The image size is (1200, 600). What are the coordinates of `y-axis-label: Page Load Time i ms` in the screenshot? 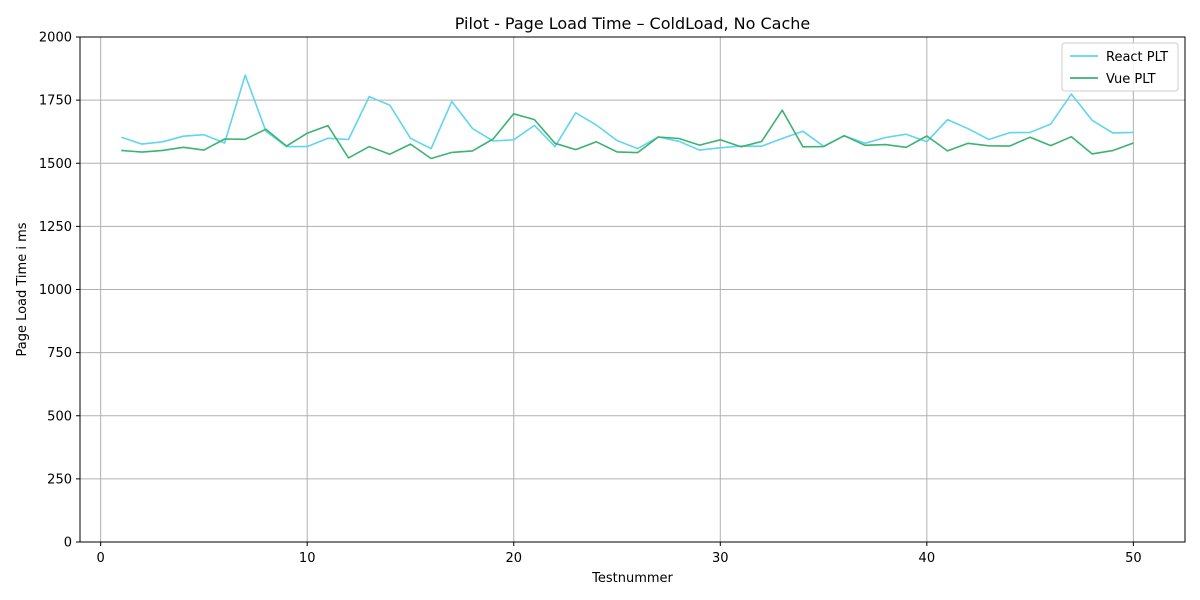 It's located at (22, 289).